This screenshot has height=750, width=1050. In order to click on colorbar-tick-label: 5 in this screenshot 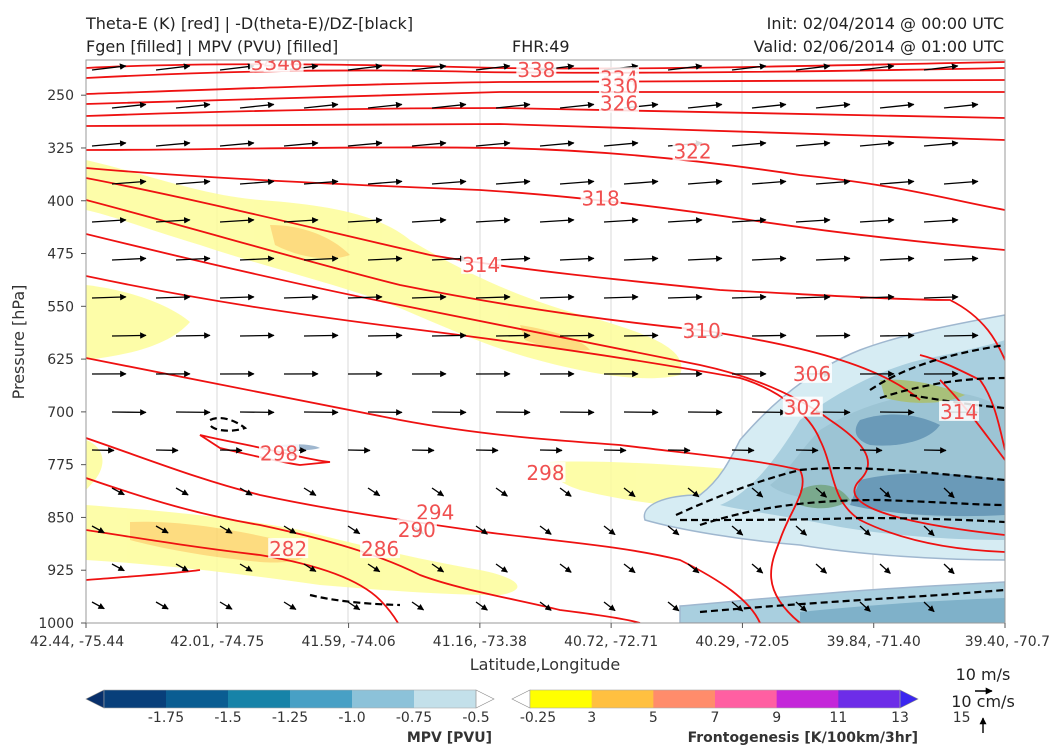, I will do `click(653, 718)`.